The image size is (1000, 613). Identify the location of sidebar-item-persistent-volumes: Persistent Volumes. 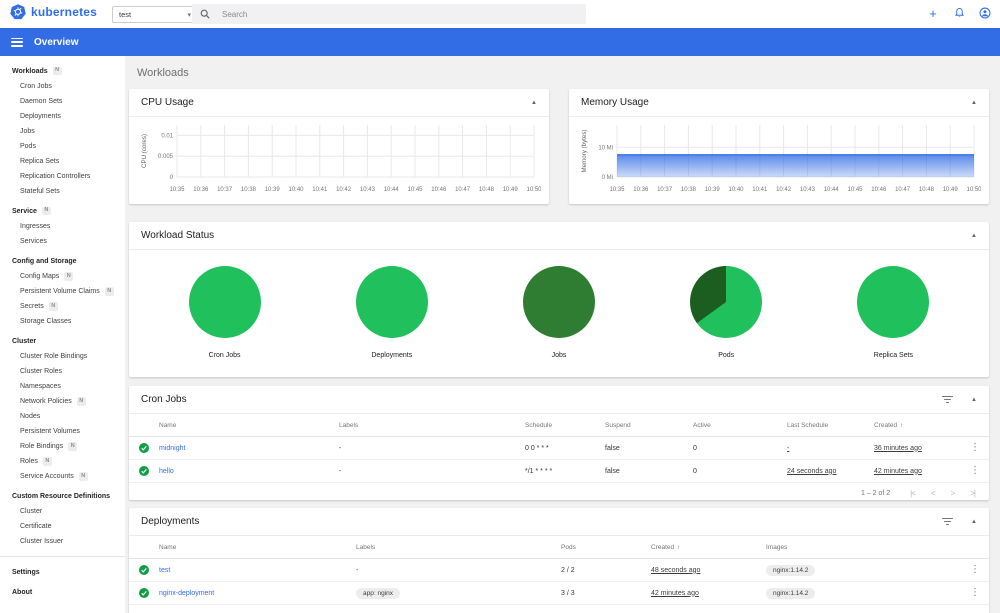
(62, 431).